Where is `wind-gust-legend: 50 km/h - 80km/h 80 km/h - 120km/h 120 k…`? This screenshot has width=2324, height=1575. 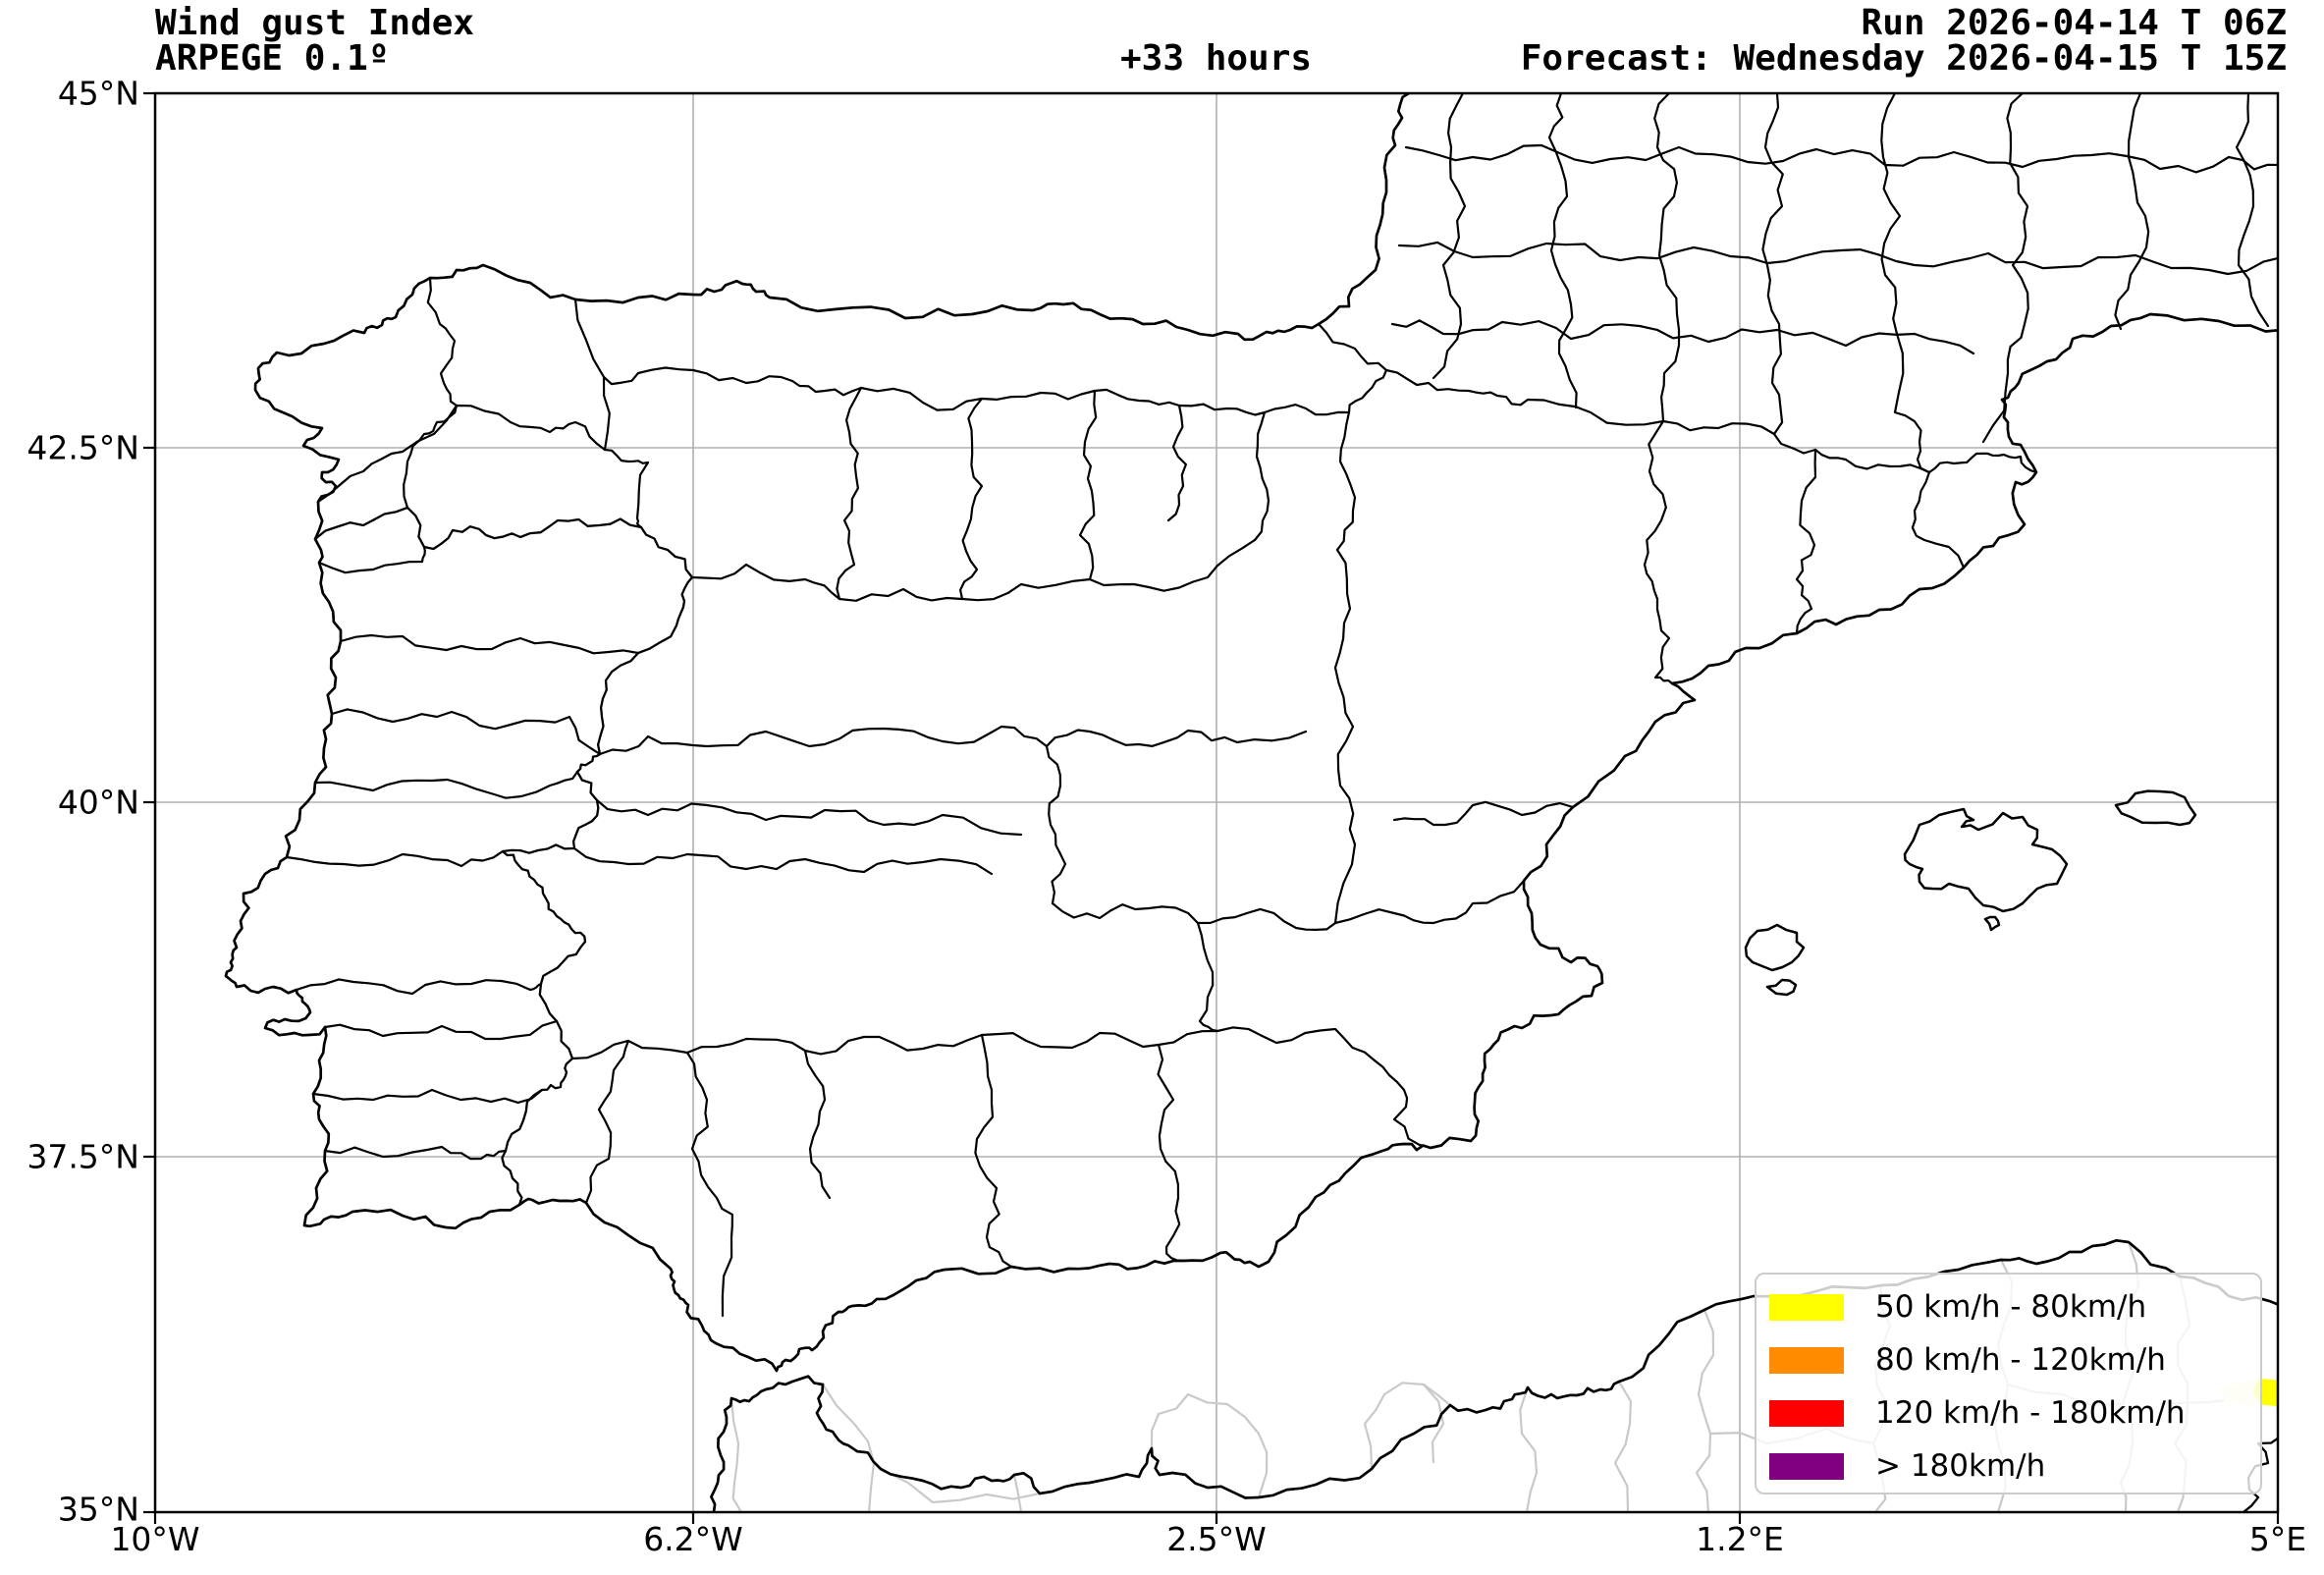 wind-gust-legend: 50 km/h - 80km/h 80 km/h - 120km/h 120 k… is located at coordinates (2008, 1383).